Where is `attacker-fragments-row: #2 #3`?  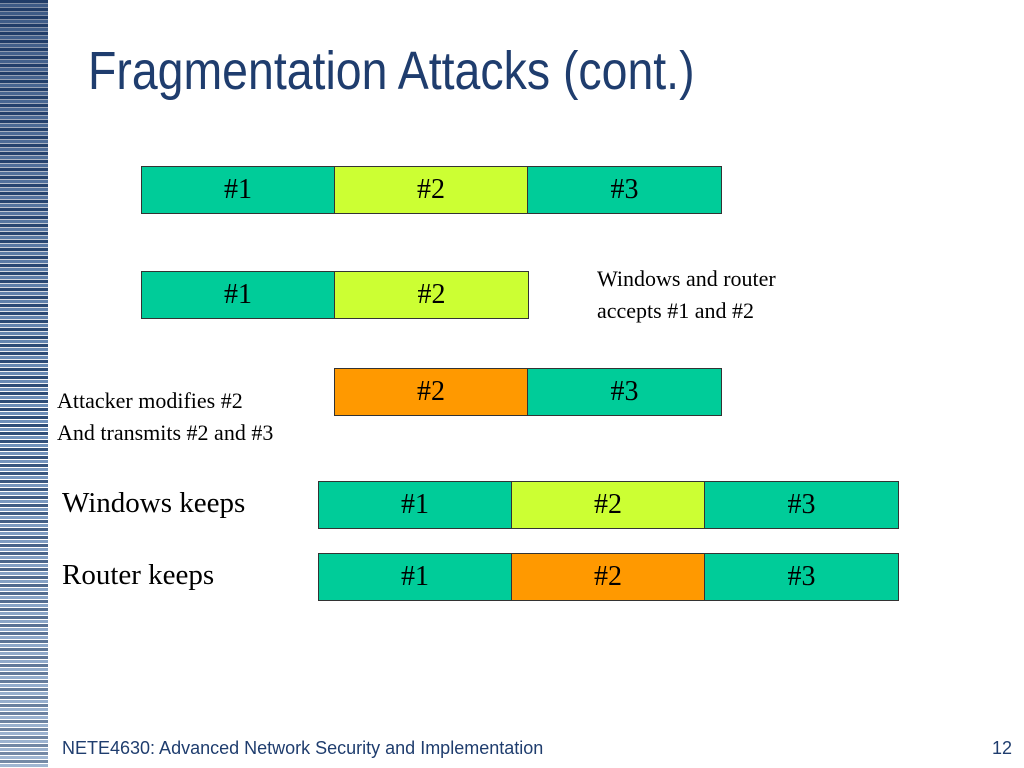 attacker-fragments-row: #2 #3 is located at coordinates (528, 392).